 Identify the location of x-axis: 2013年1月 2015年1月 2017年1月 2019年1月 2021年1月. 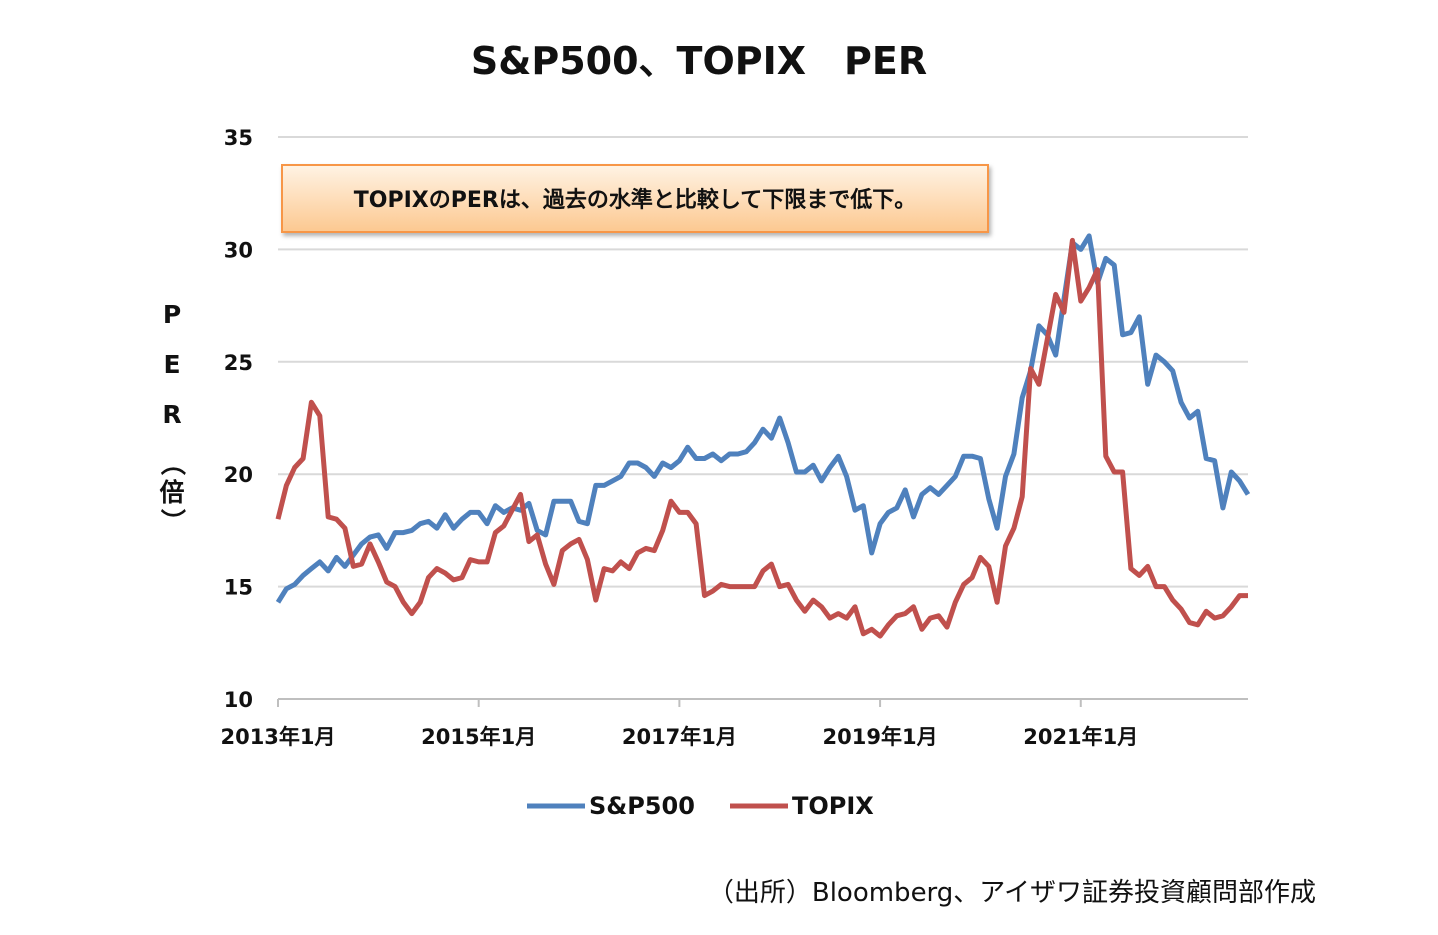
(734, 723).